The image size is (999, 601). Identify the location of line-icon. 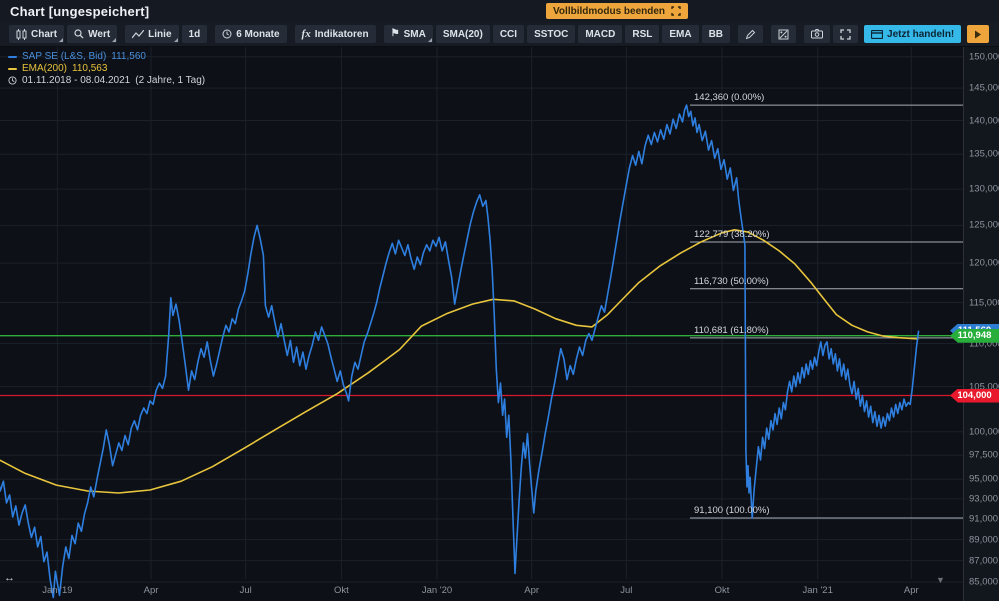
(138, 34).